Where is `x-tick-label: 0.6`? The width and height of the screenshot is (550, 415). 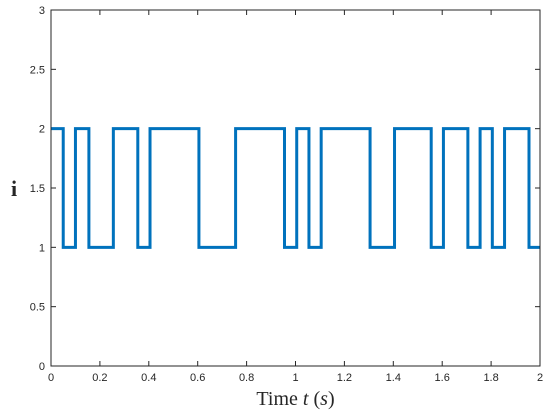 x-tick-label: 0.6 is located at coordinates (197, 378).